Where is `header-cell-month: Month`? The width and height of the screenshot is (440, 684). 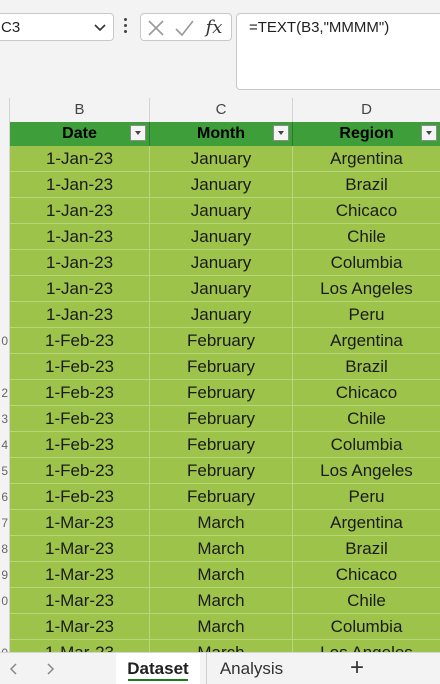
header-cell-month: Month is located at coordinates (221, 134).